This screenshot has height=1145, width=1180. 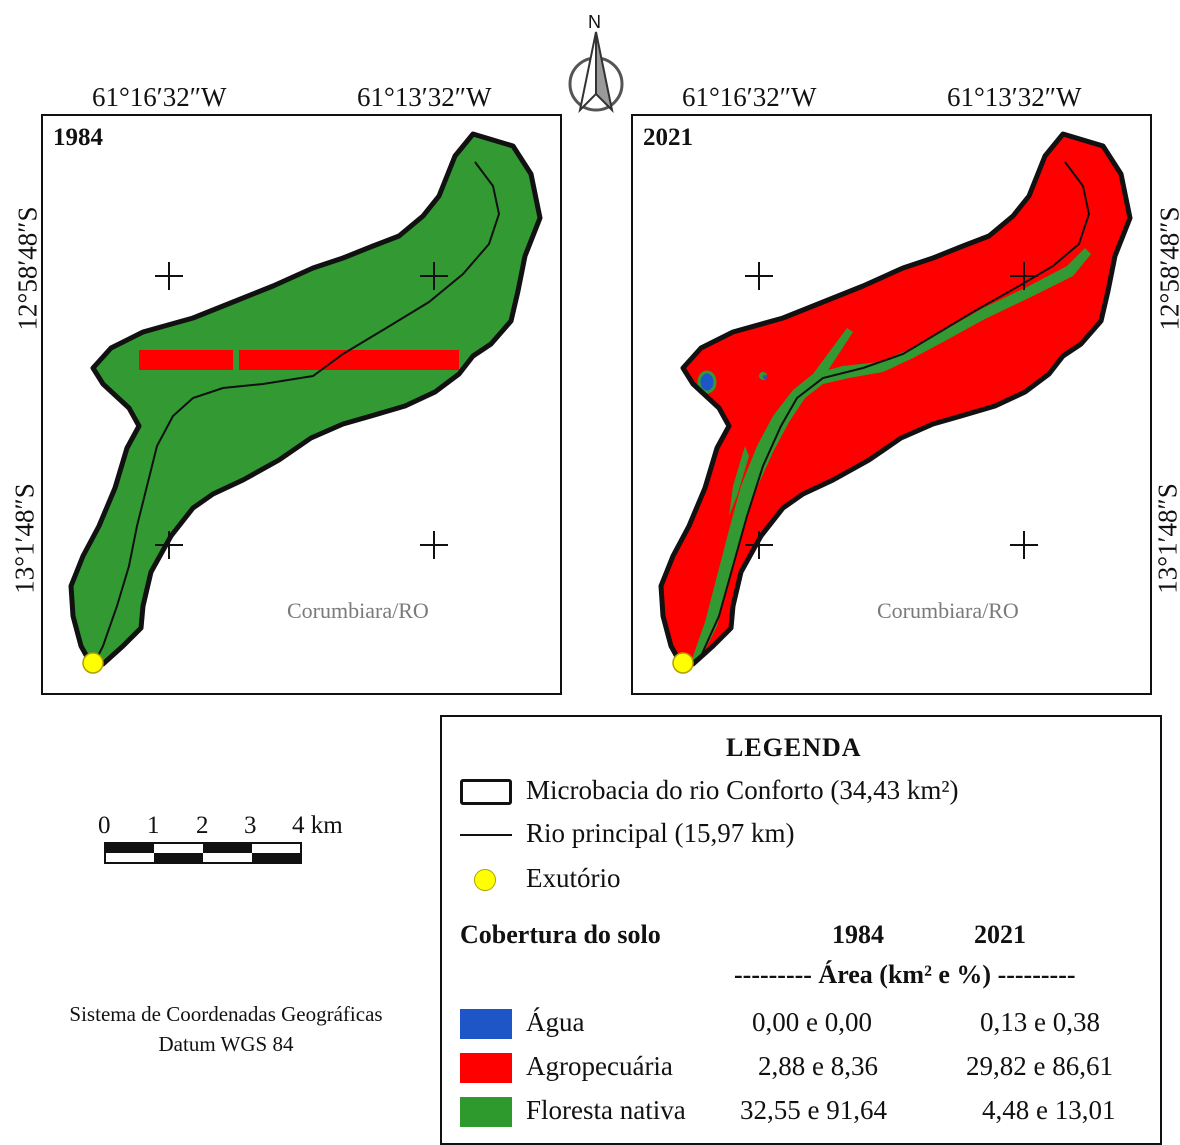 What do you see at coordinates (742, 790) in the screenshot?
I see `legend-watershed: Microbacia do rio Conforto (34,43 km²)` at bounding box center [742, 790].